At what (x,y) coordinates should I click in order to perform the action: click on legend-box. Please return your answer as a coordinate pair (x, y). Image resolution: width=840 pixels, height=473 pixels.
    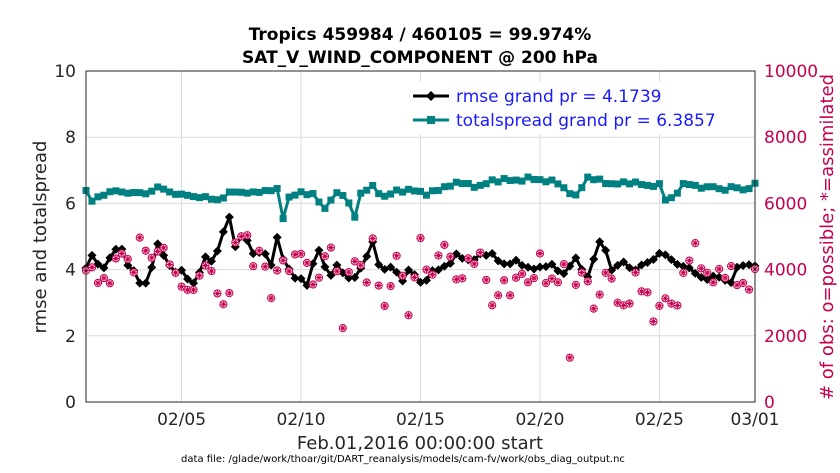
    Looking at the image, I should click on (579, 108).